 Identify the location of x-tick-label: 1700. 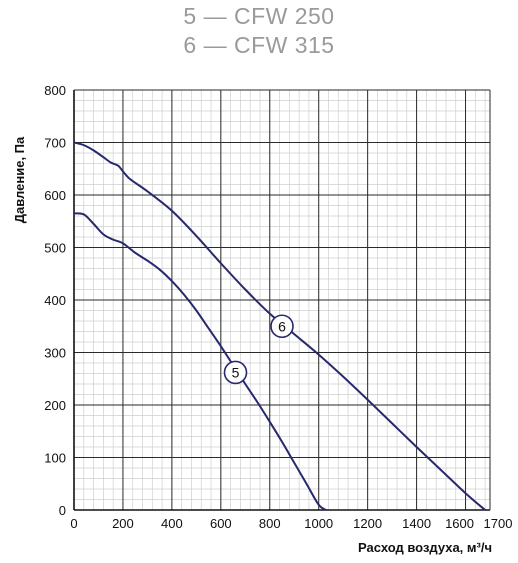
(498, 523).